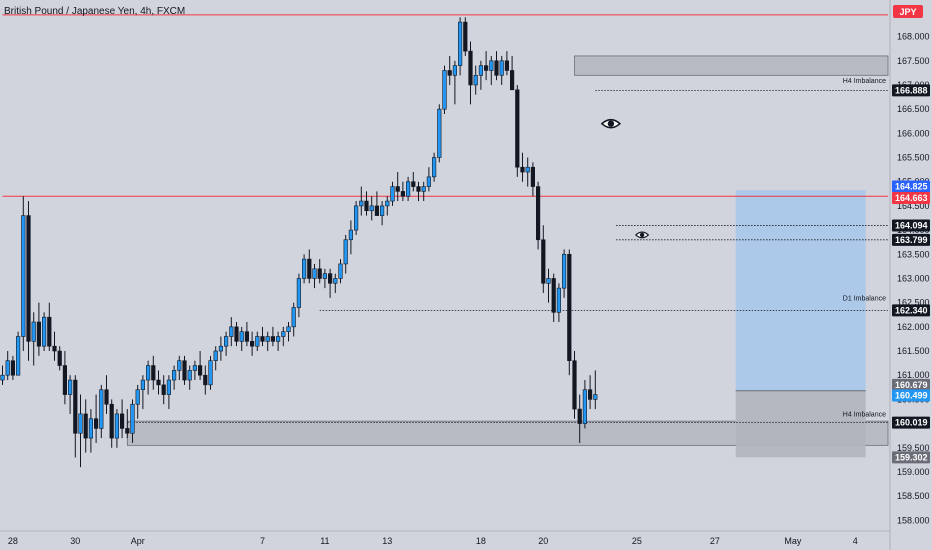 This screenshot has height=550, width=932. What do you see at coordinates (13, 541) in the screenshot?
I see `time-tick-label: 28` at bounding box center [13, 541].